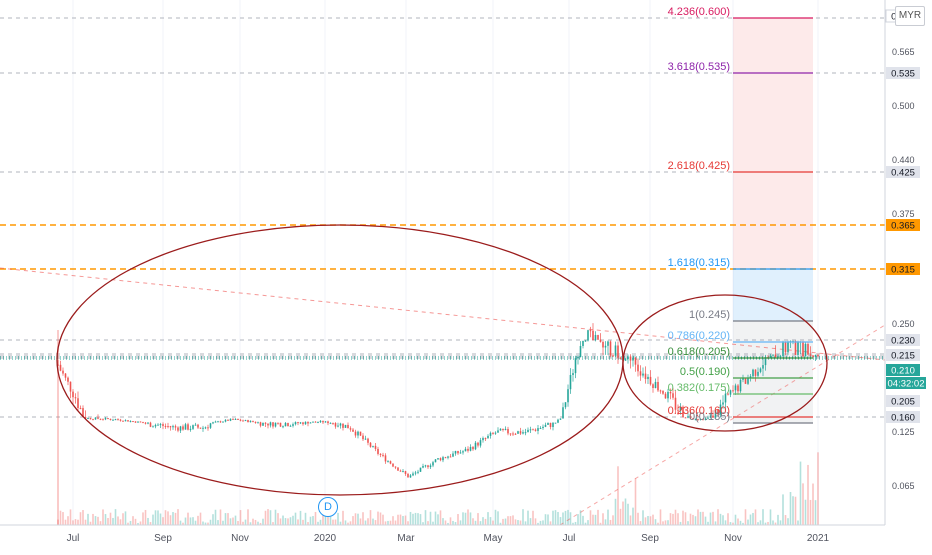 This screenshot has width=932, height=555. Describe the element at coordinates (903, 402) in the screenshot. I see `price-label: 0.205` at that location.